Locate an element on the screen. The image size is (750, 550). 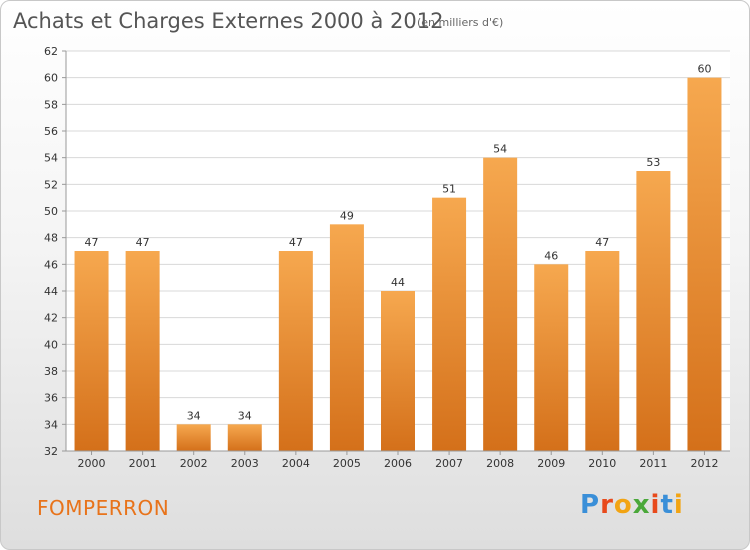
x-tick-label: 2002 is located at coordinates (194, 463).